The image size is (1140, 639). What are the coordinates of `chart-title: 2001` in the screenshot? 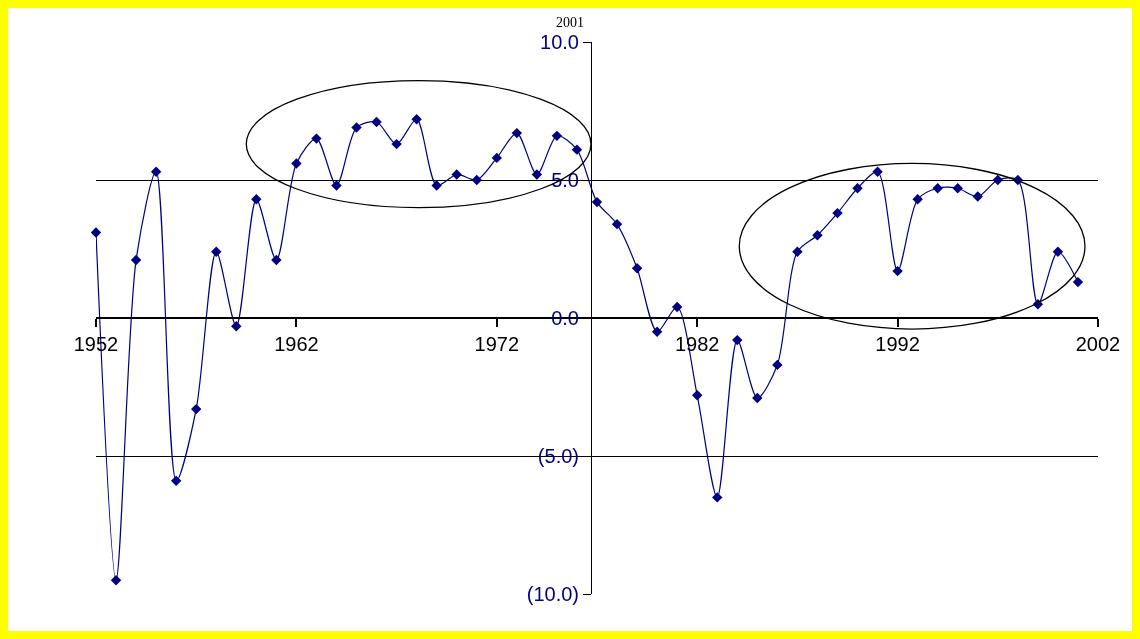 It's located at (570, 23).